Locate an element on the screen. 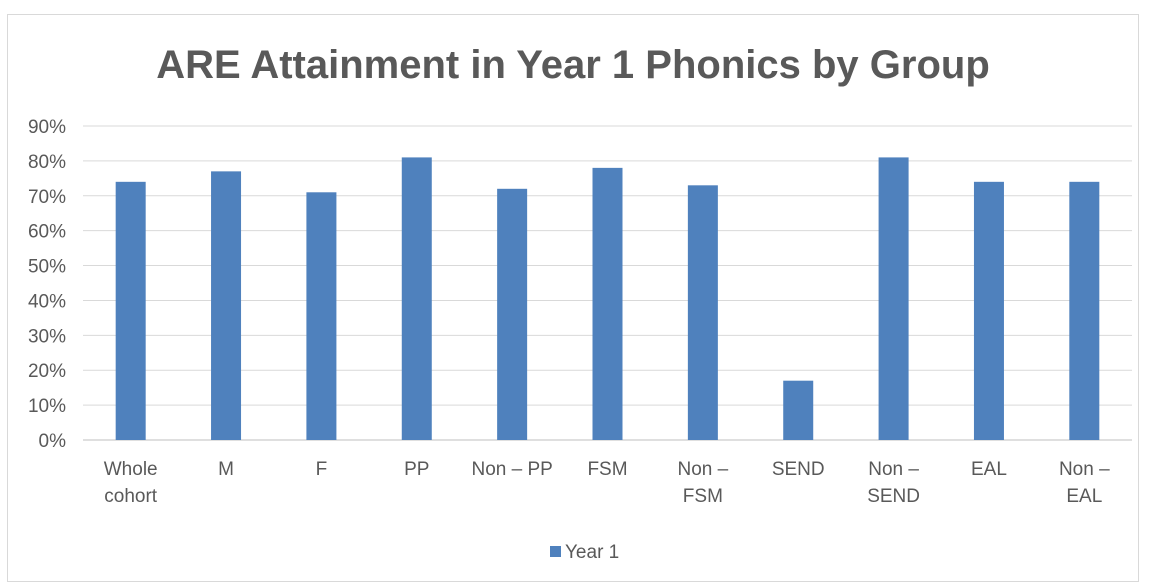 The width and height of the screenshot is (1152, 583). x-tick-label: Non – PP is located at coordinates (511, 469).